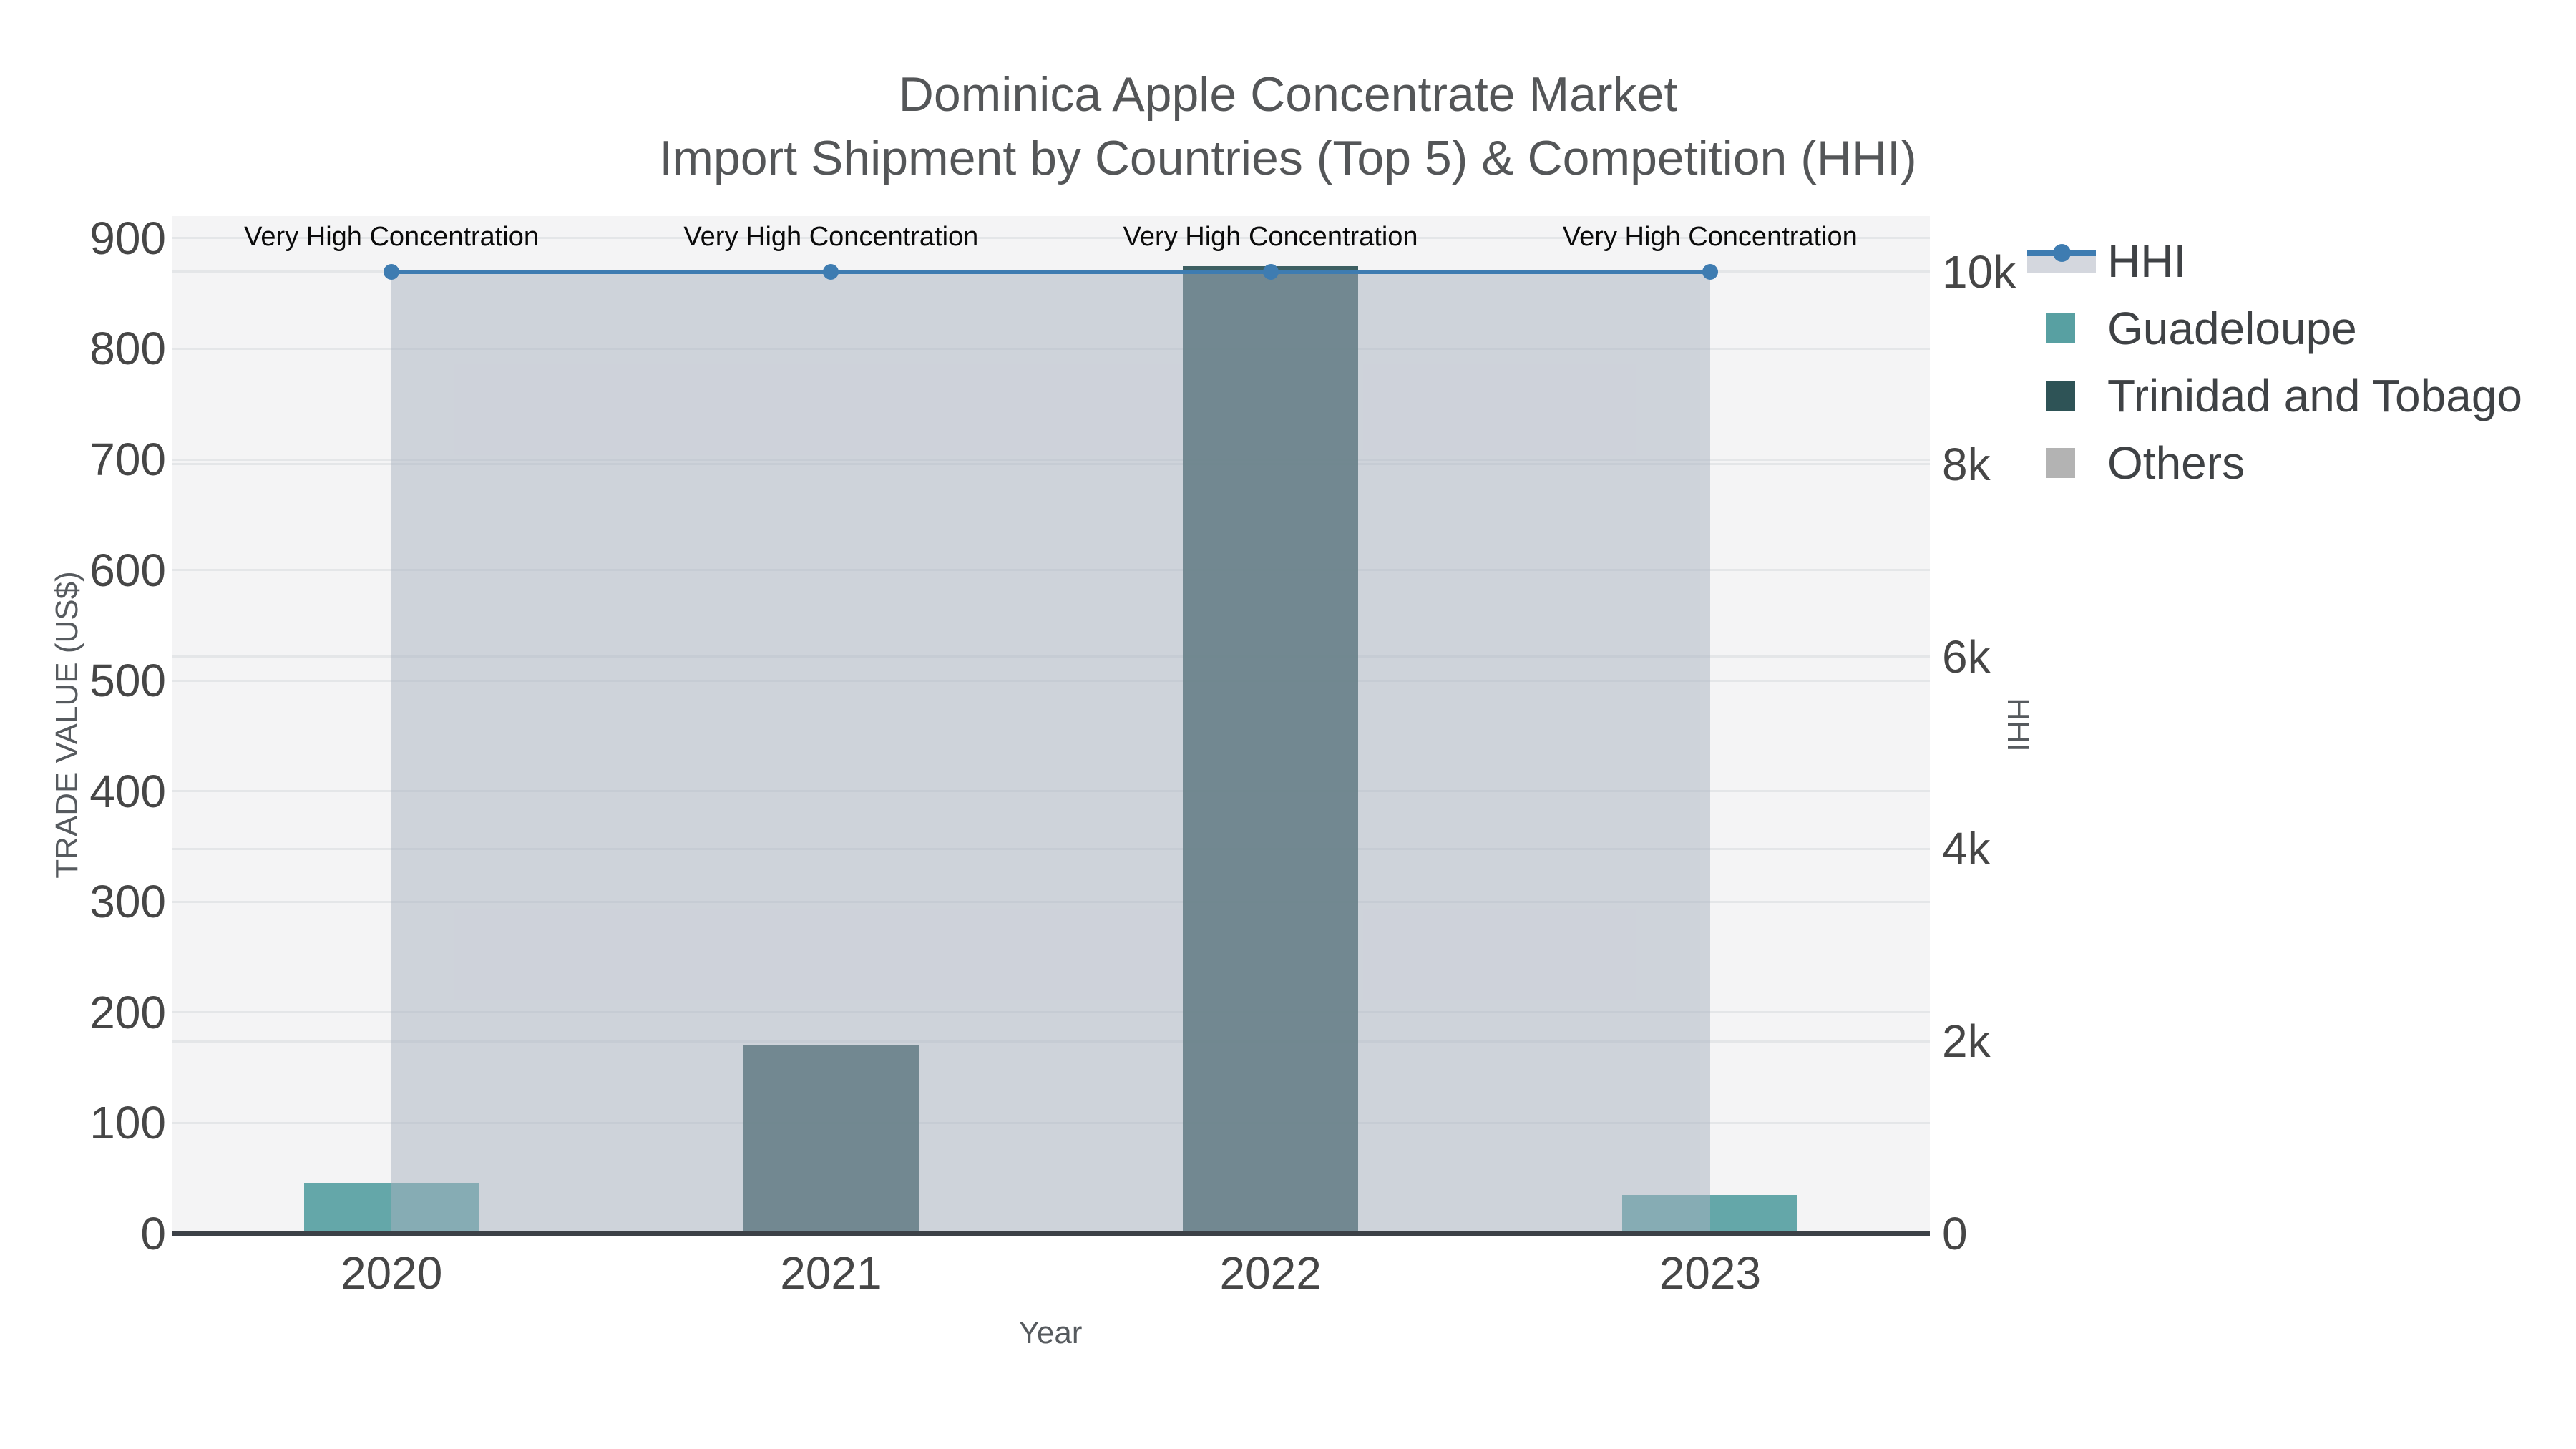 Image resolution: width=2576 pixels, height=1449 pixels. I want to click on legend-color-square-trinidad-and-tobago, so click(2060, 396).